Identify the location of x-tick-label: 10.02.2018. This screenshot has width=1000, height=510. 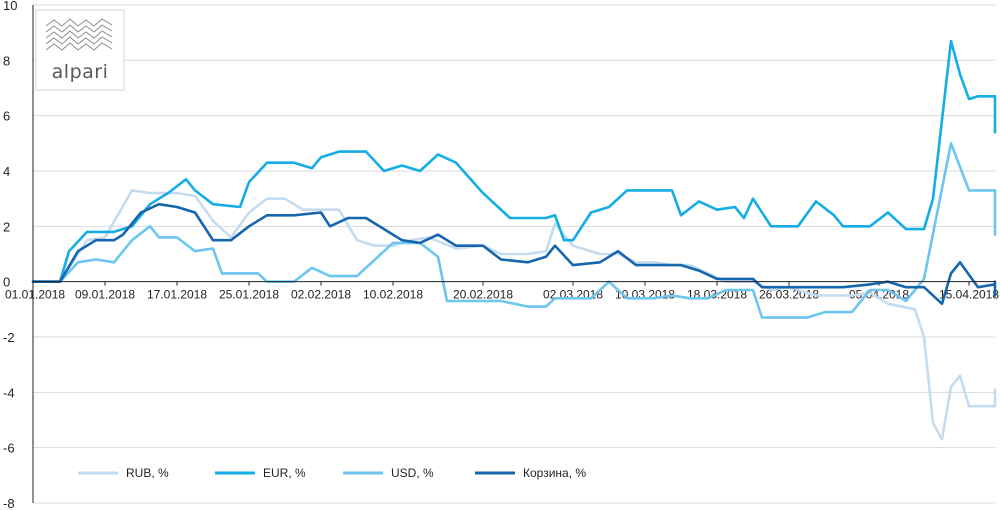
(393, 295).